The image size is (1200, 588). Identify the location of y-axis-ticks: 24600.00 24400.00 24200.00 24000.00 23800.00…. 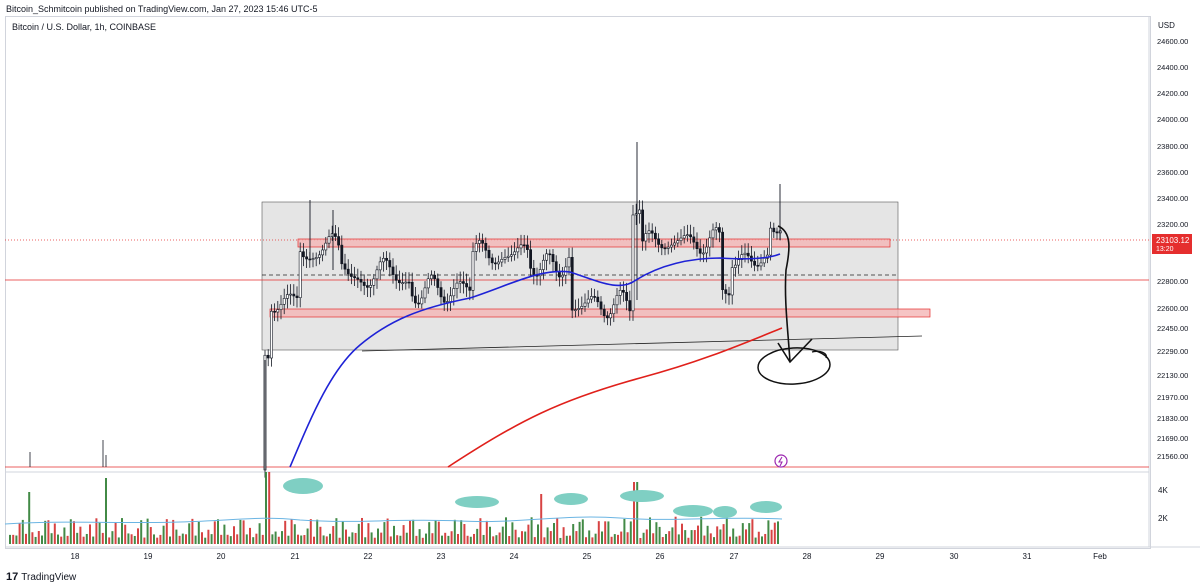
(1172, 249).